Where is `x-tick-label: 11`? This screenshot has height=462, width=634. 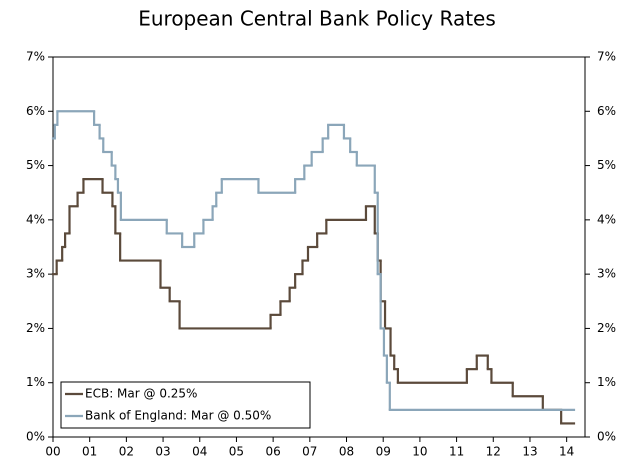
x-tick-label: 11 is located at coordinates (456, 452).